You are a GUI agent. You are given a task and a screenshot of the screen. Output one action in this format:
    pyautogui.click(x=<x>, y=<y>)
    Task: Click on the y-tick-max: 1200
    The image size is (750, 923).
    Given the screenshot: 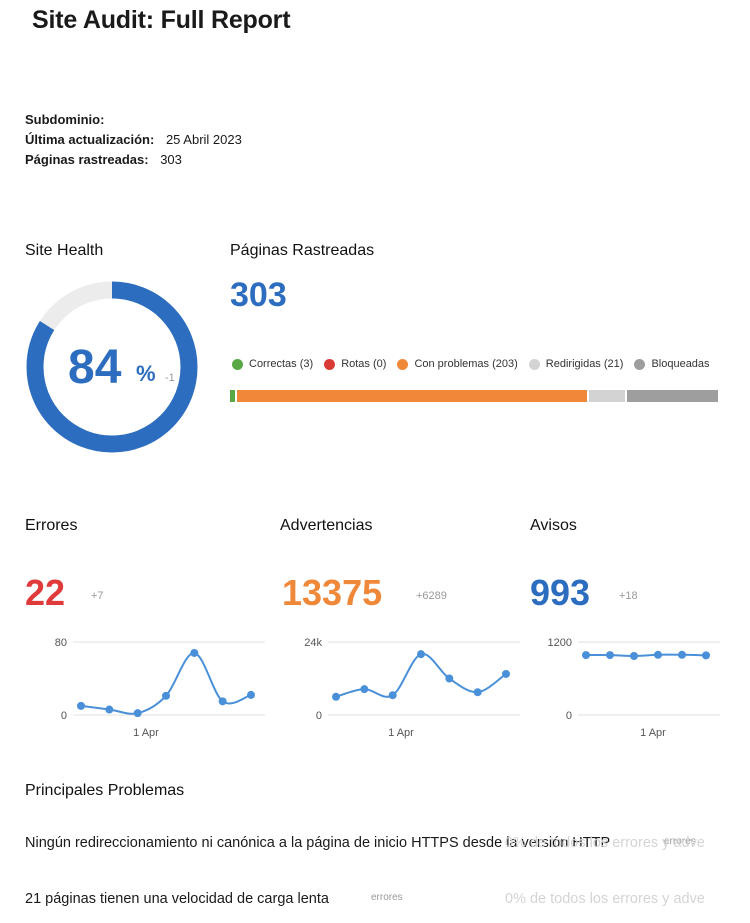 What is the action you would take?
    pyautogui.click(x=560, y=643)
    